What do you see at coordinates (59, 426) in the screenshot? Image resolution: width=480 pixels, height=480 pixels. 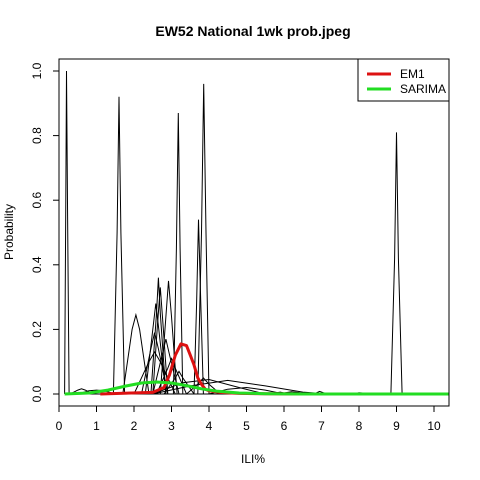 I see `x-tick-label: 0` at bounding box center [59, 426].